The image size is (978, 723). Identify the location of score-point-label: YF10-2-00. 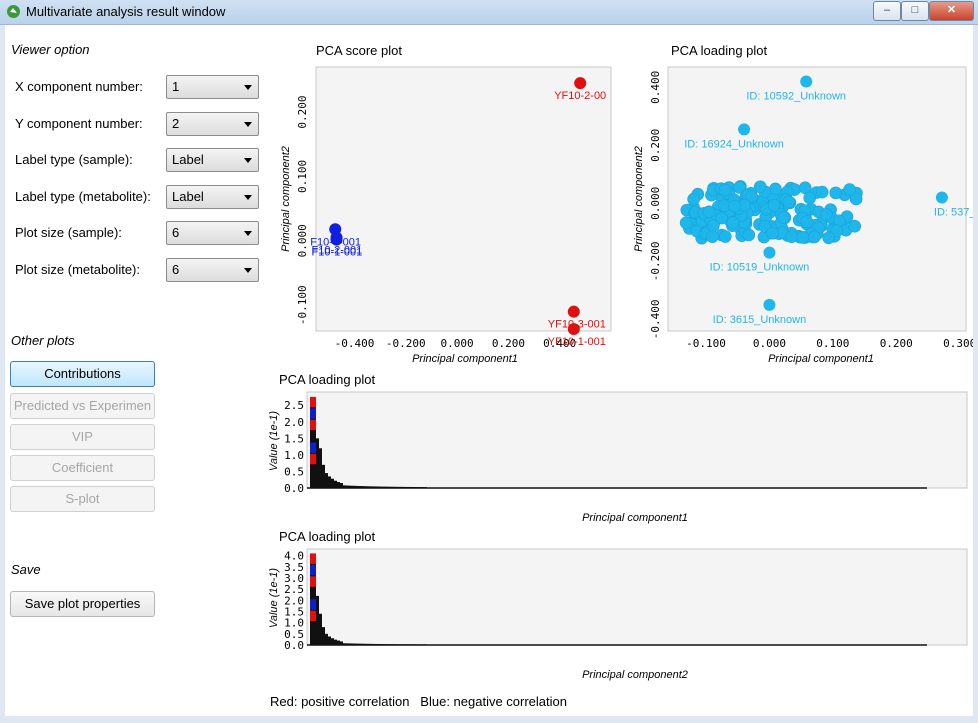
(580, 96).